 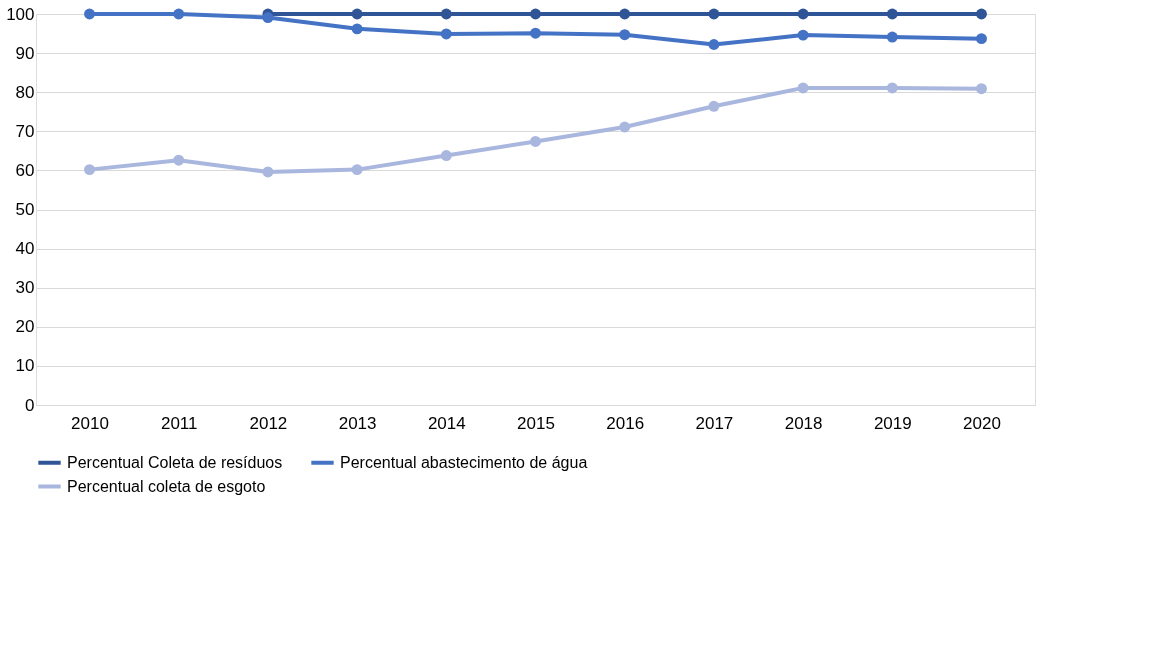 I want to click on y-tick-label: 30, so click(x=25, y=288).